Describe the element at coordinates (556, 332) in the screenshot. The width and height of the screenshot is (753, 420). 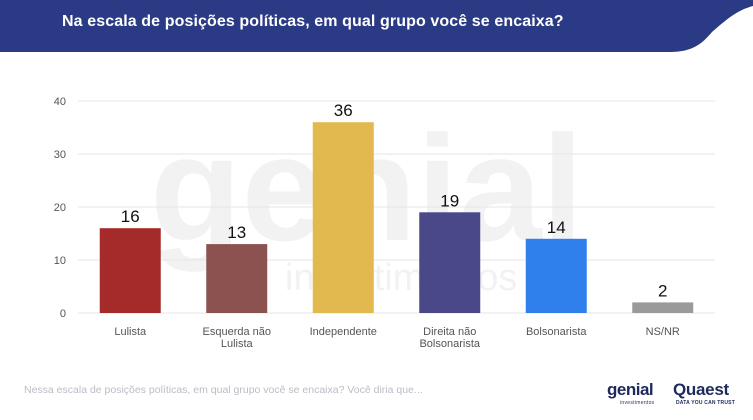
I see `x-tick-label: Bolsonarista` at that location.